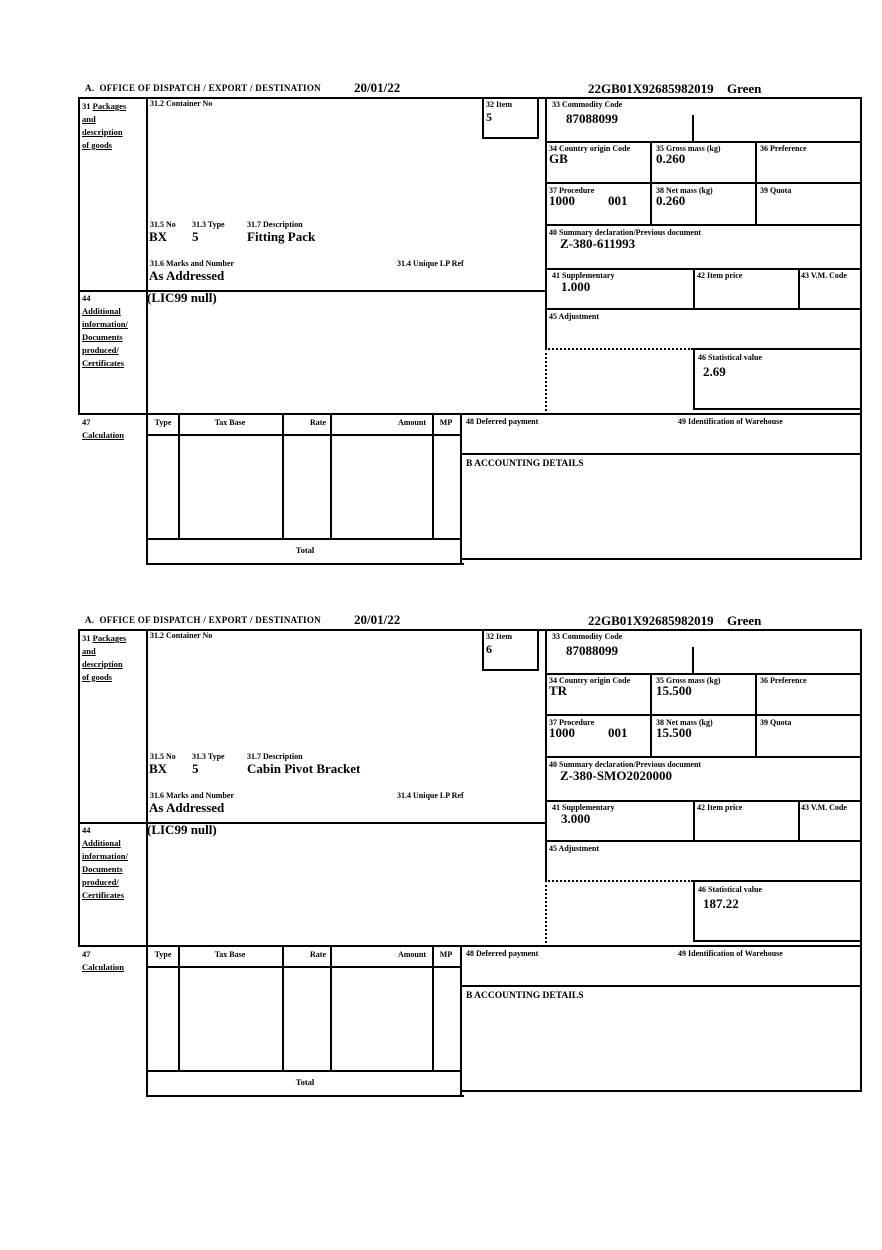 This screenshot has width=882, height=1250. Describe the element at coordinates (576, 286) in the screenshot. I see `supplementary-value: 1.000` at that location.